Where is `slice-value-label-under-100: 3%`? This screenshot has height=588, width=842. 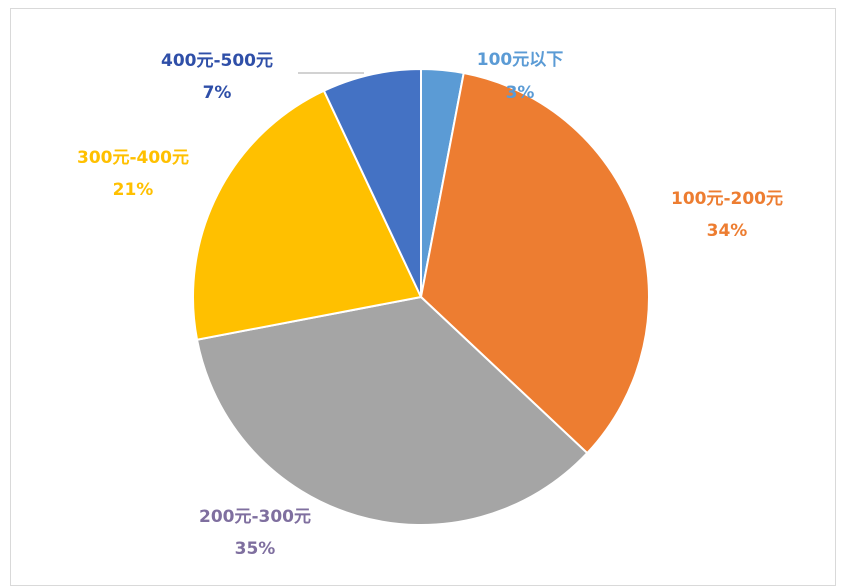
slice-value-label-under-100: 3% is located at coordinates (520, 93).